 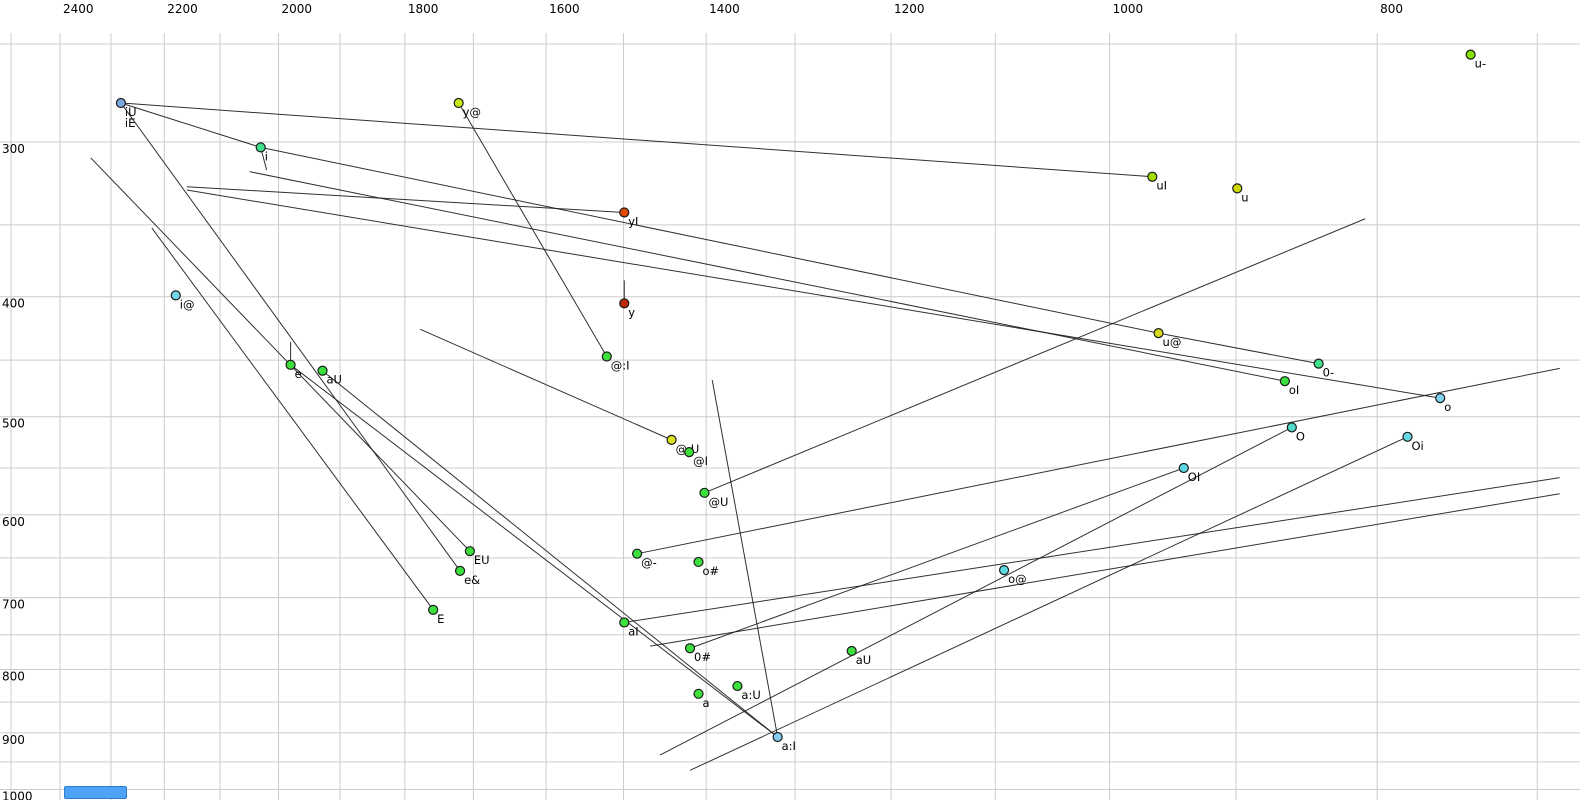 I want to click on point-label: uI, so click(x=1161, y=186).